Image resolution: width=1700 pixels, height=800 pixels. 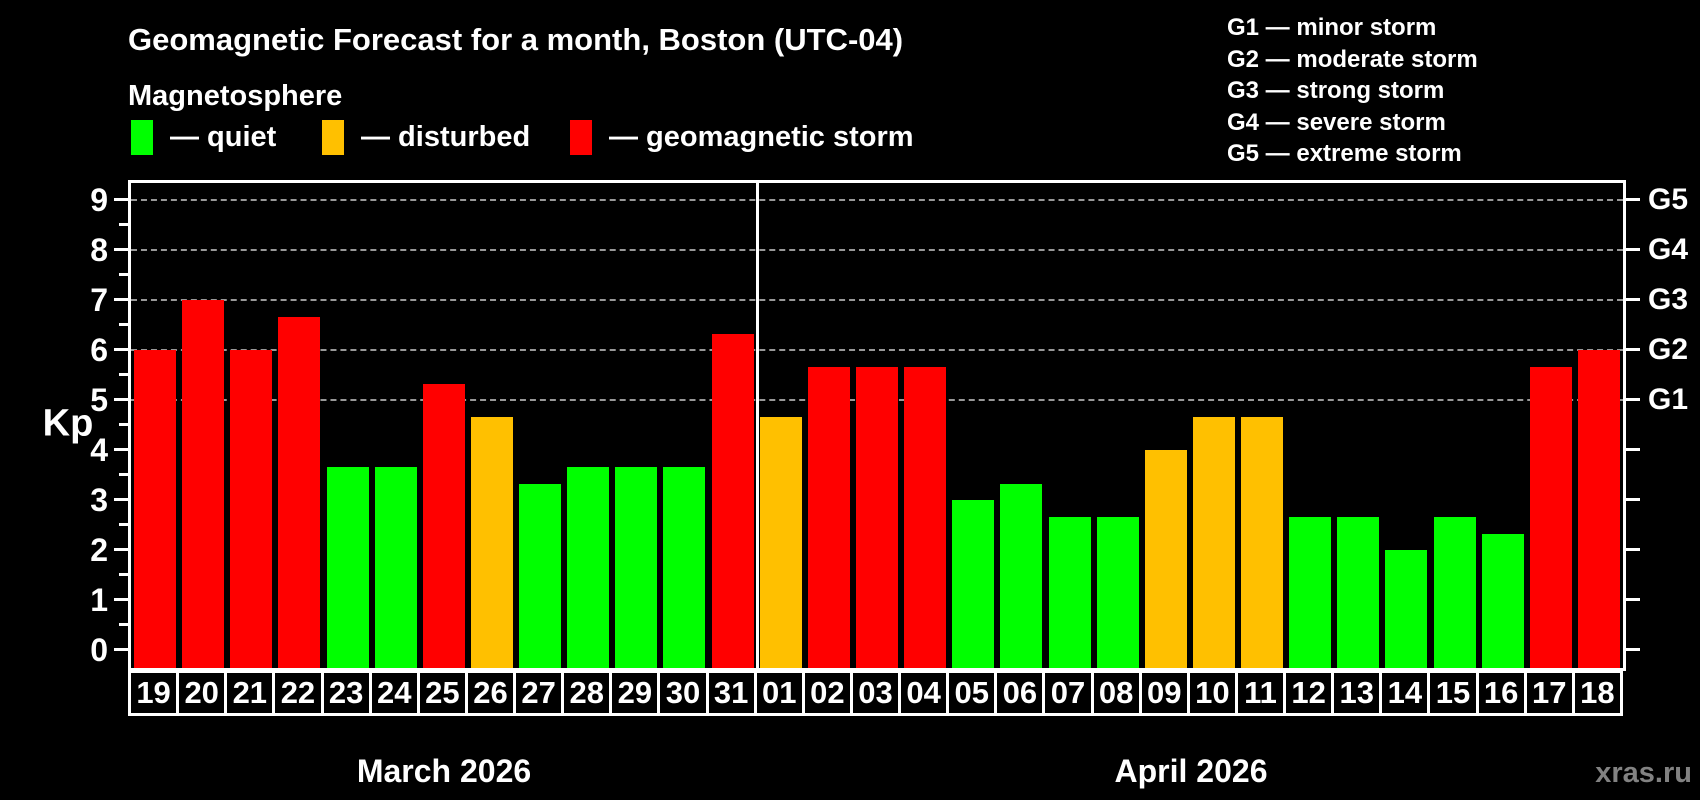 What do you see at coordinates (827, 693) in the screenshot?
I see `day-label-april-02: 02` at bounding box center [827, 693].